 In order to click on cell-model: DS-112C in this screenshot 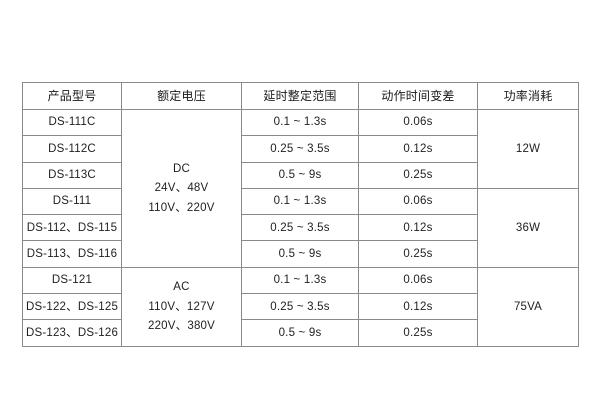, I will do `click(72, 149)`.